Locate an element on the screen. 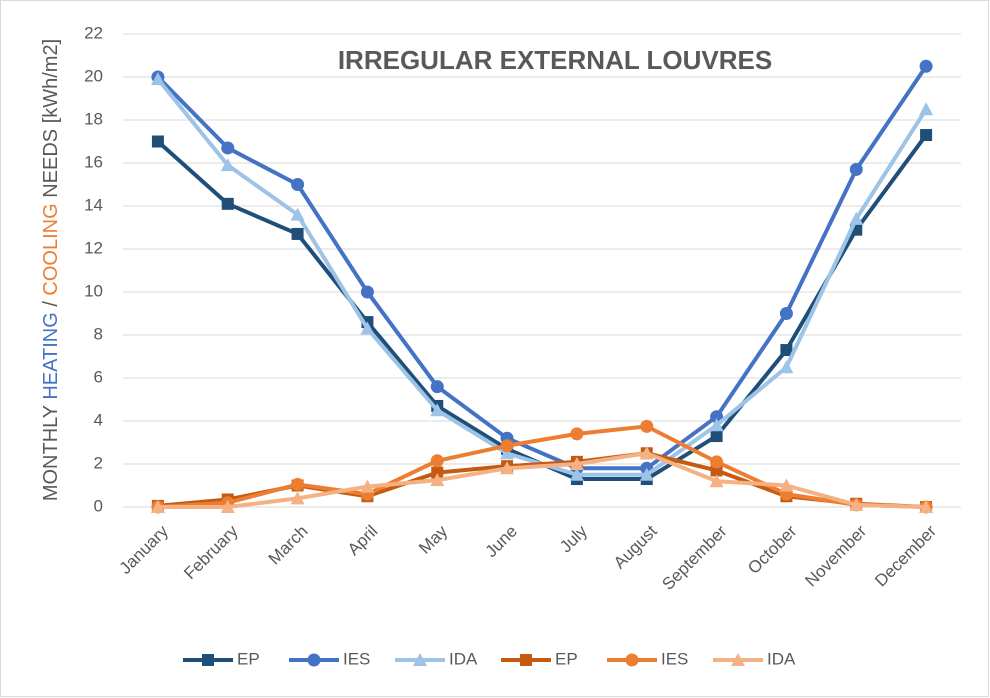  y-tick-label: 16 is located at coordinates (93, 161).